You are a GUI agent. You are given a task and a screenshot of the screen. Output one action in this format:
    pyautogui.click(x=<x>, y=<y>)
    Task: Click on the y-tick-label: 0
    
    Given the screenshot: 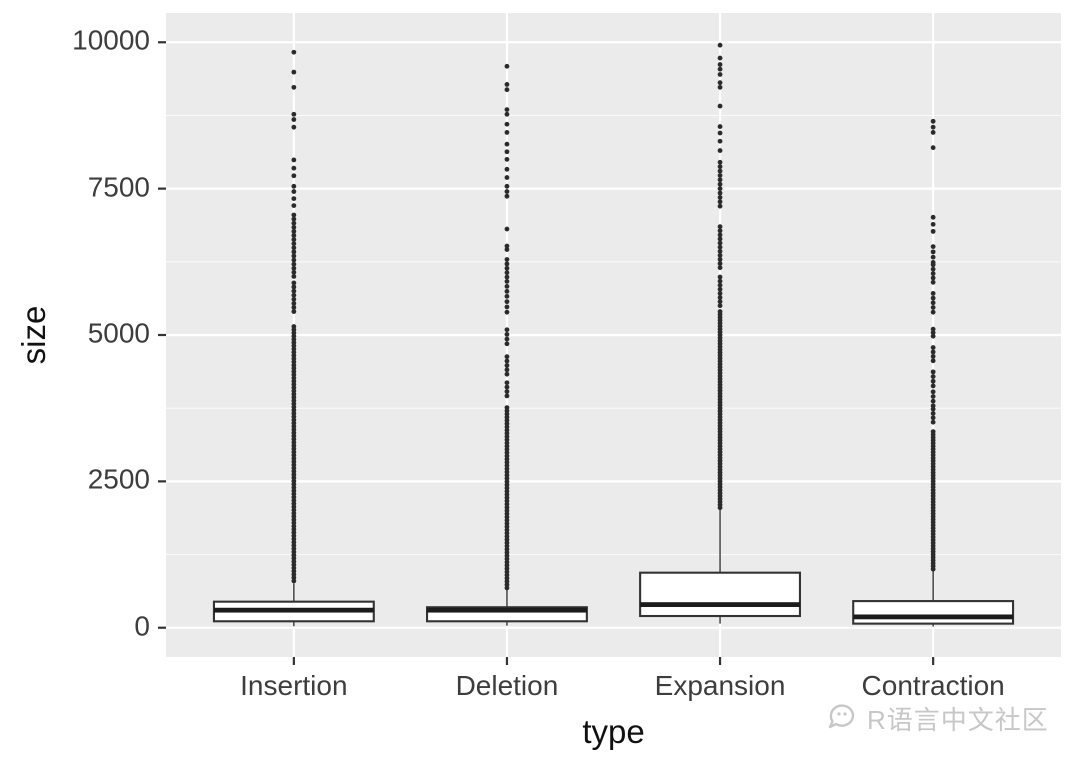 What is the action you would take?
    pyautogui.click(x=142, y=626)
    